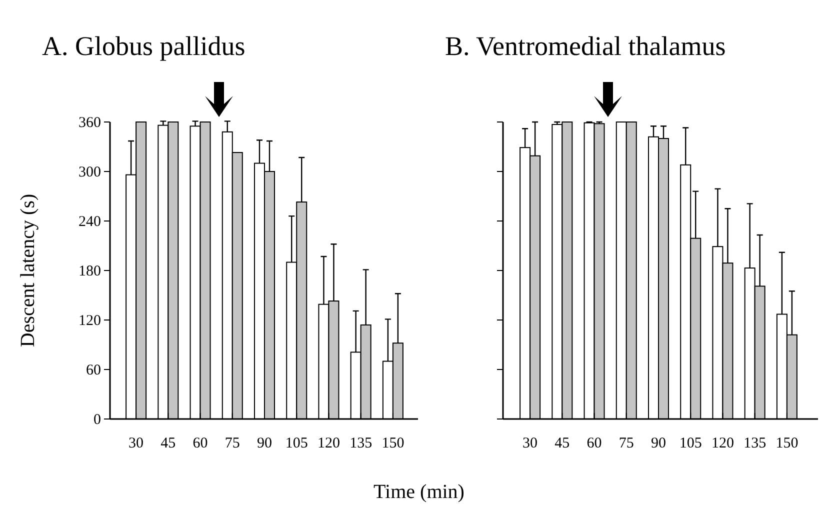 This screenshot has width=838, height=508. What do you see at coordinates (89, 320) in the screenshot?
I see `y-tick-label: 120` at bounding box center [89, 320].